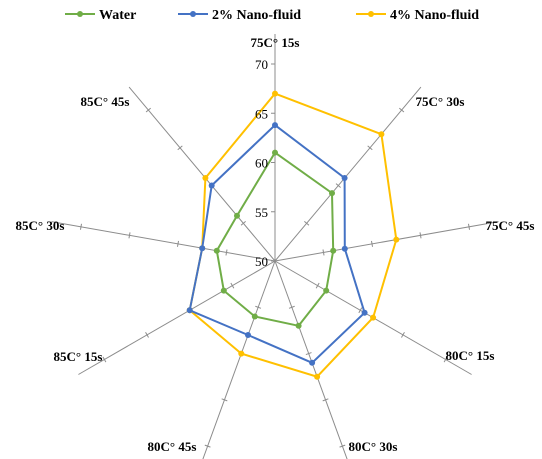  What do you see at coordinates (261, 64) in the screenshot?
I see `tick-label: 70` at bounding box center [261, 64].